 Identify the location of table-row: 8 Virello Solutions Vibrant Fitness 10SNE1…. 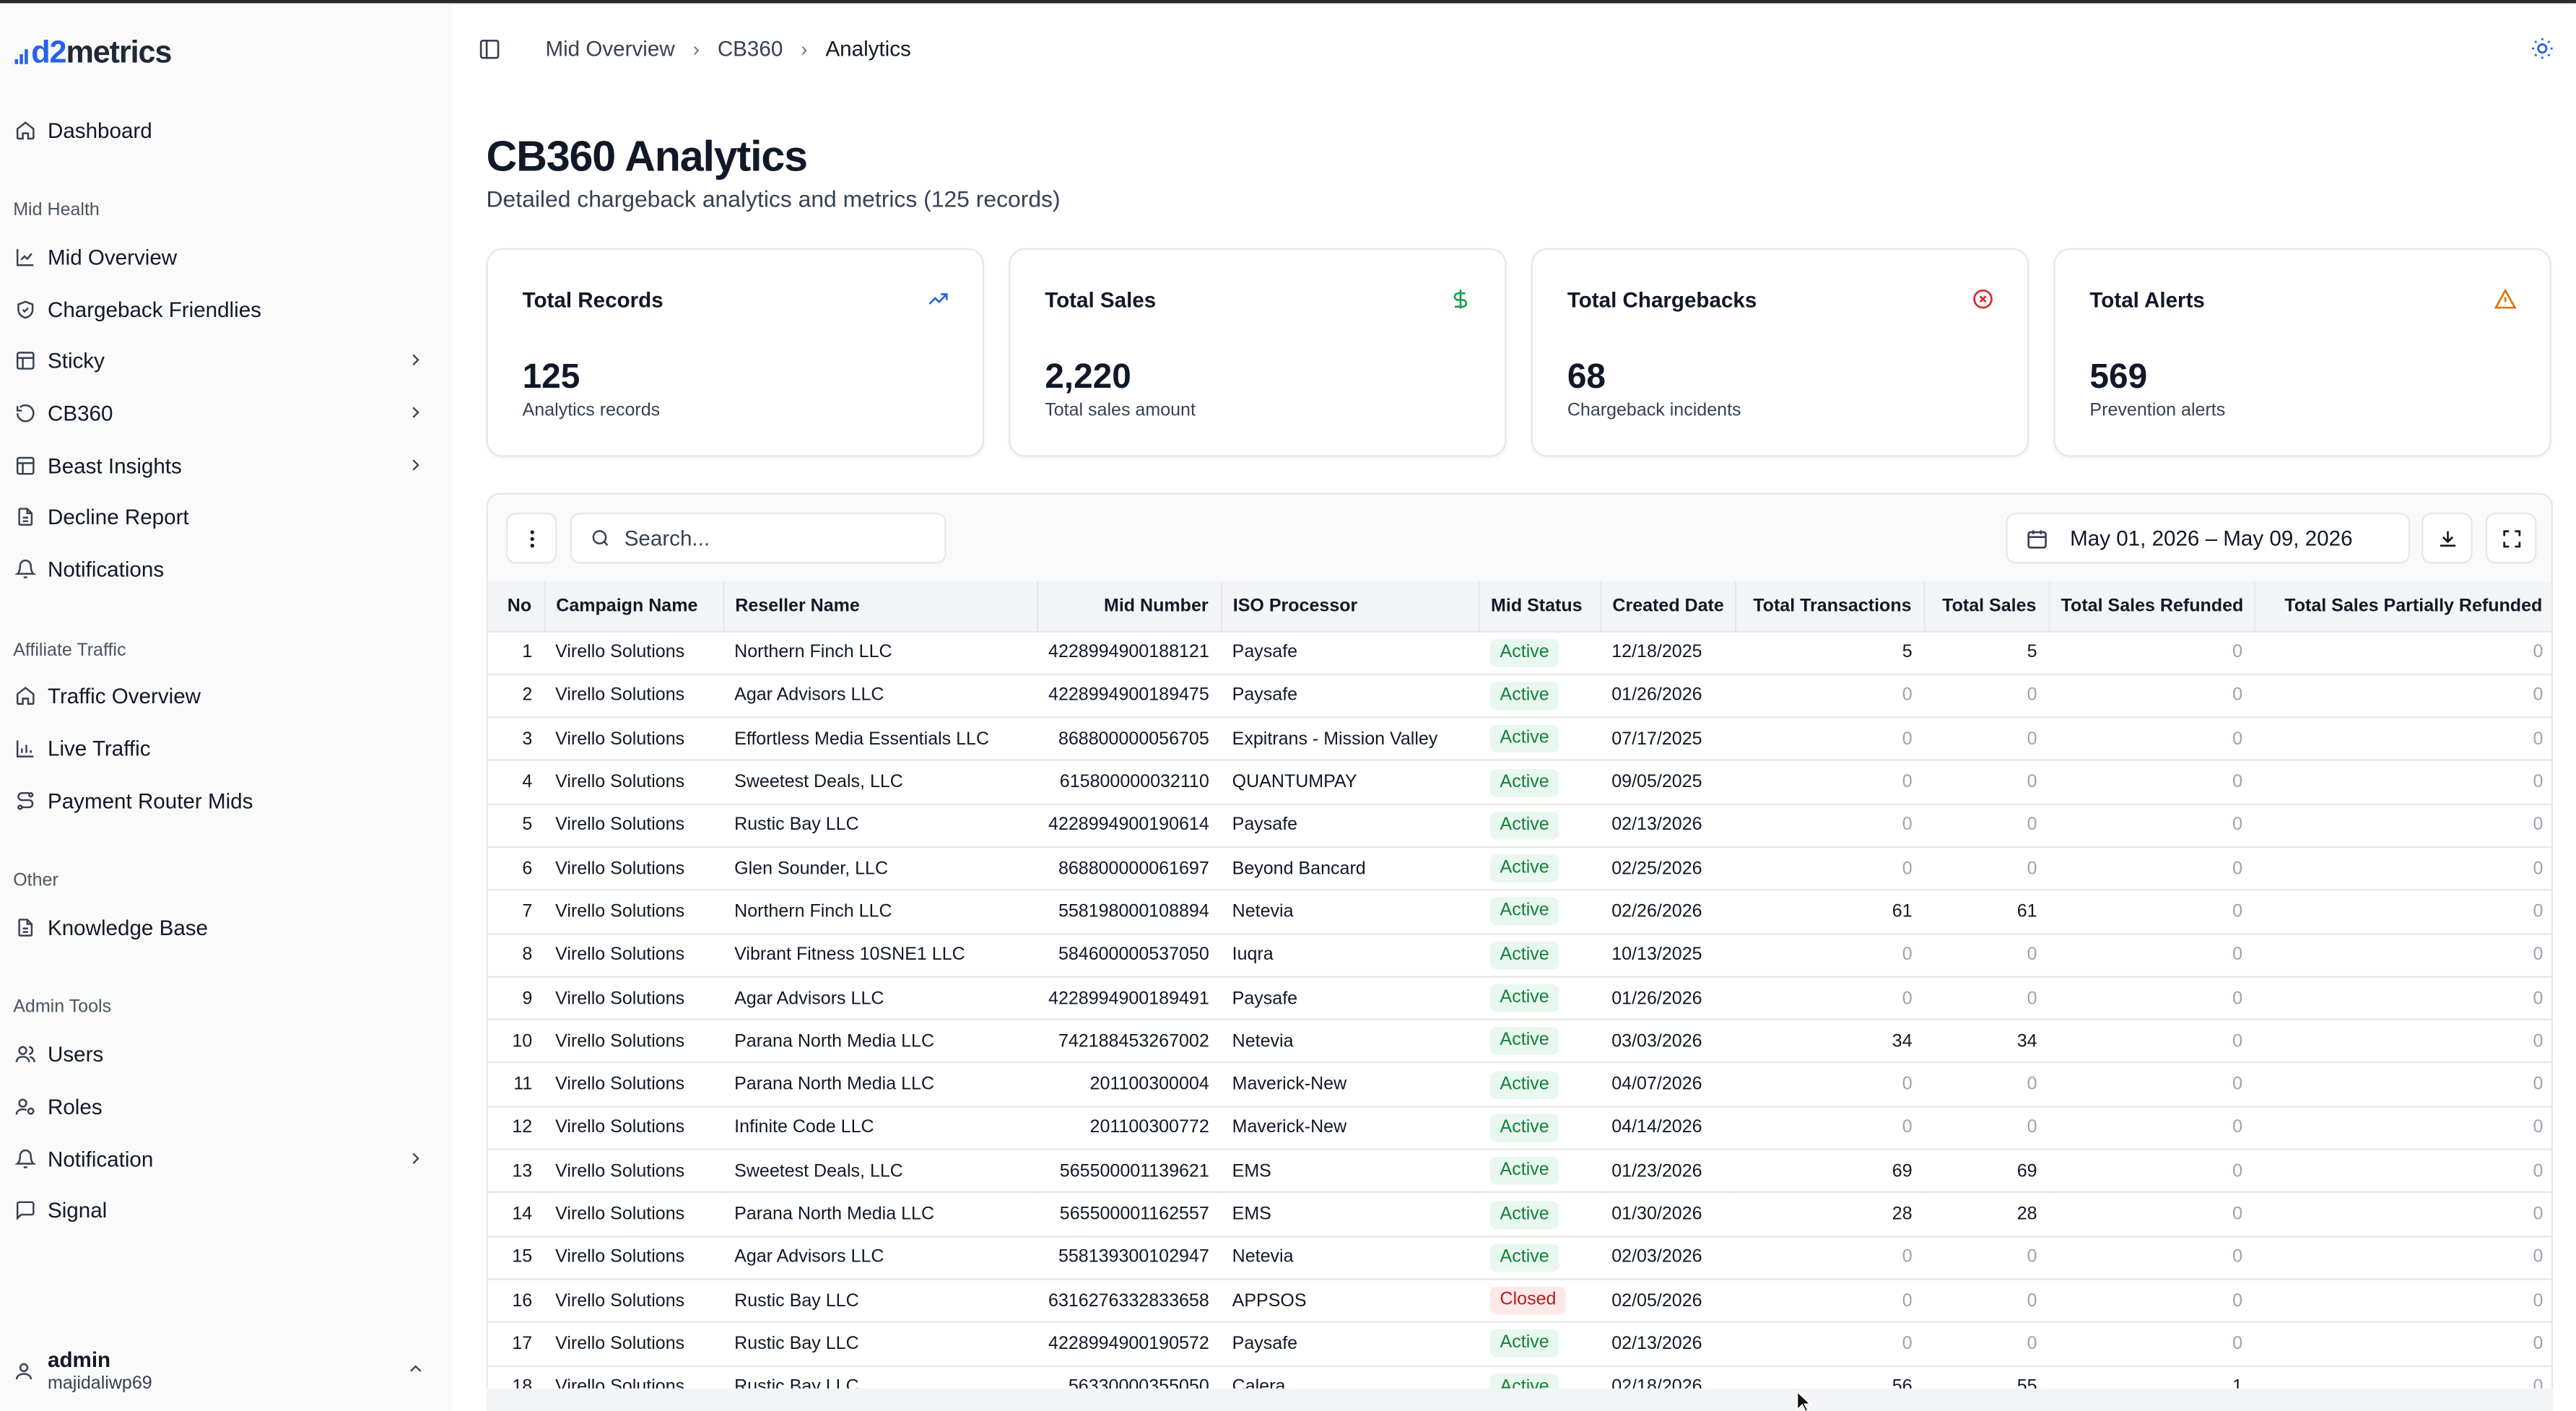
(1519, 955).